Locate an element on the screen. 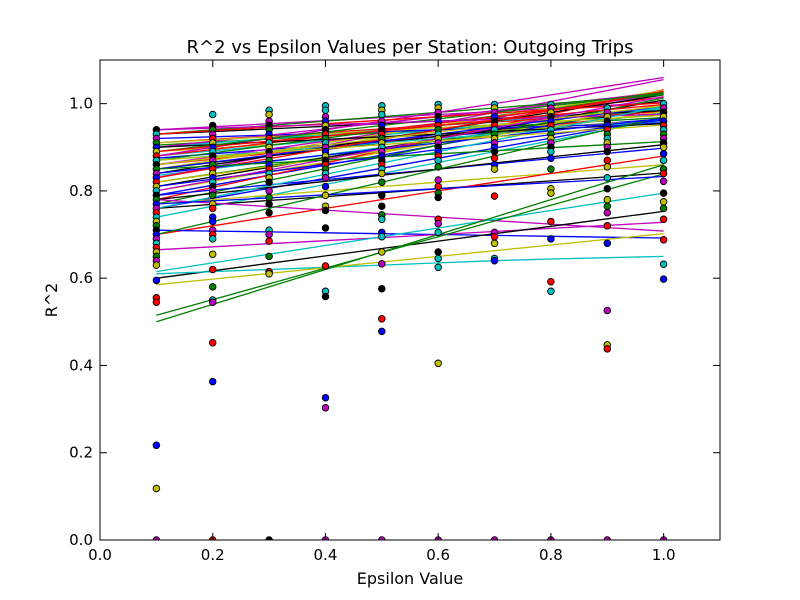 The width and height of the screenshot is (800, 600). x-tick-label: 0.6 is located at coordinates (438, 555).